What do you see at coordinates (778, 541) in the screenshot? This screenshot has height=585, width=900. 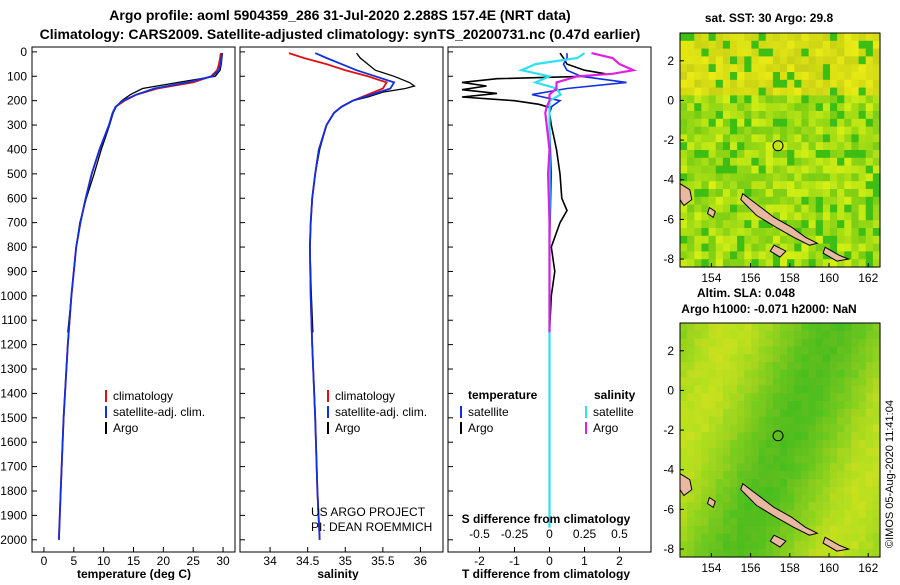 I see `island-shape` at bounding box center [778, 541].